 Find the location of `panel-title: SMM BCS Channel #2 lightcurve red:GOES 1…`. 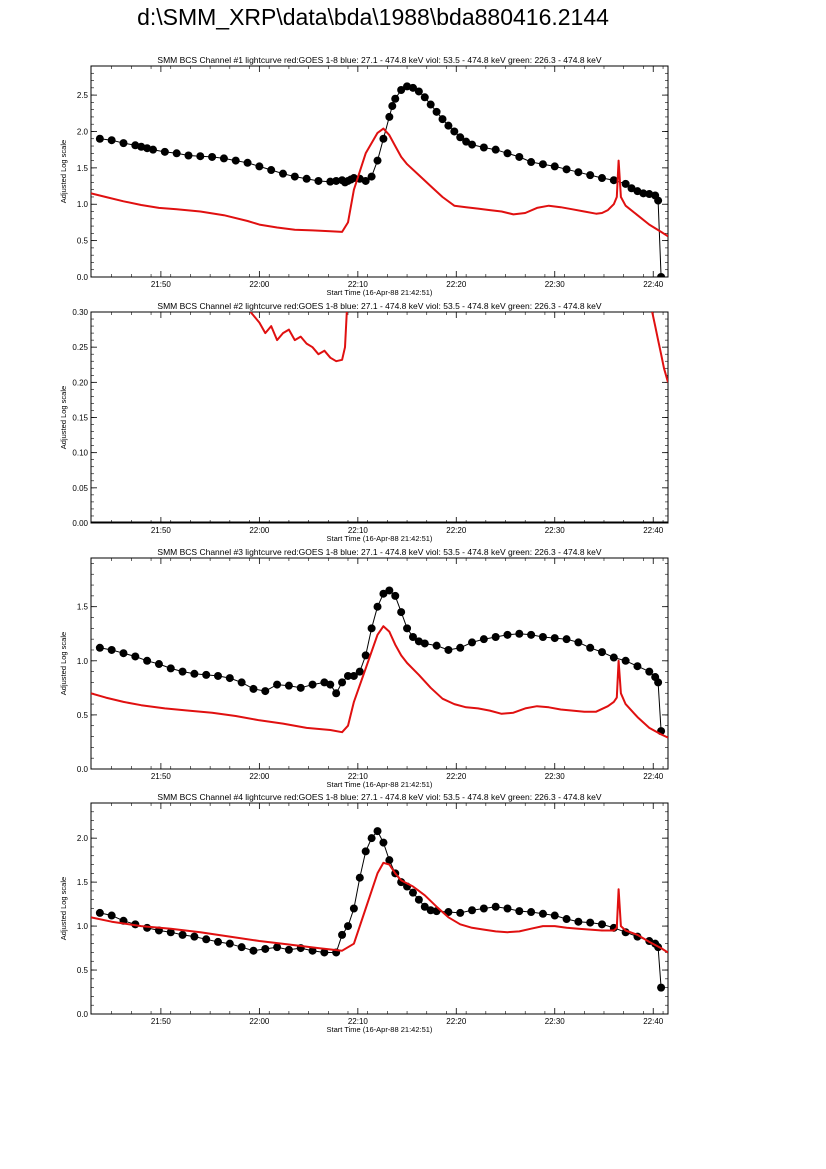

panel-title: SMM BCS Channel #2 lightcurve red:GOES 1… is located at coordinates (379, 306).